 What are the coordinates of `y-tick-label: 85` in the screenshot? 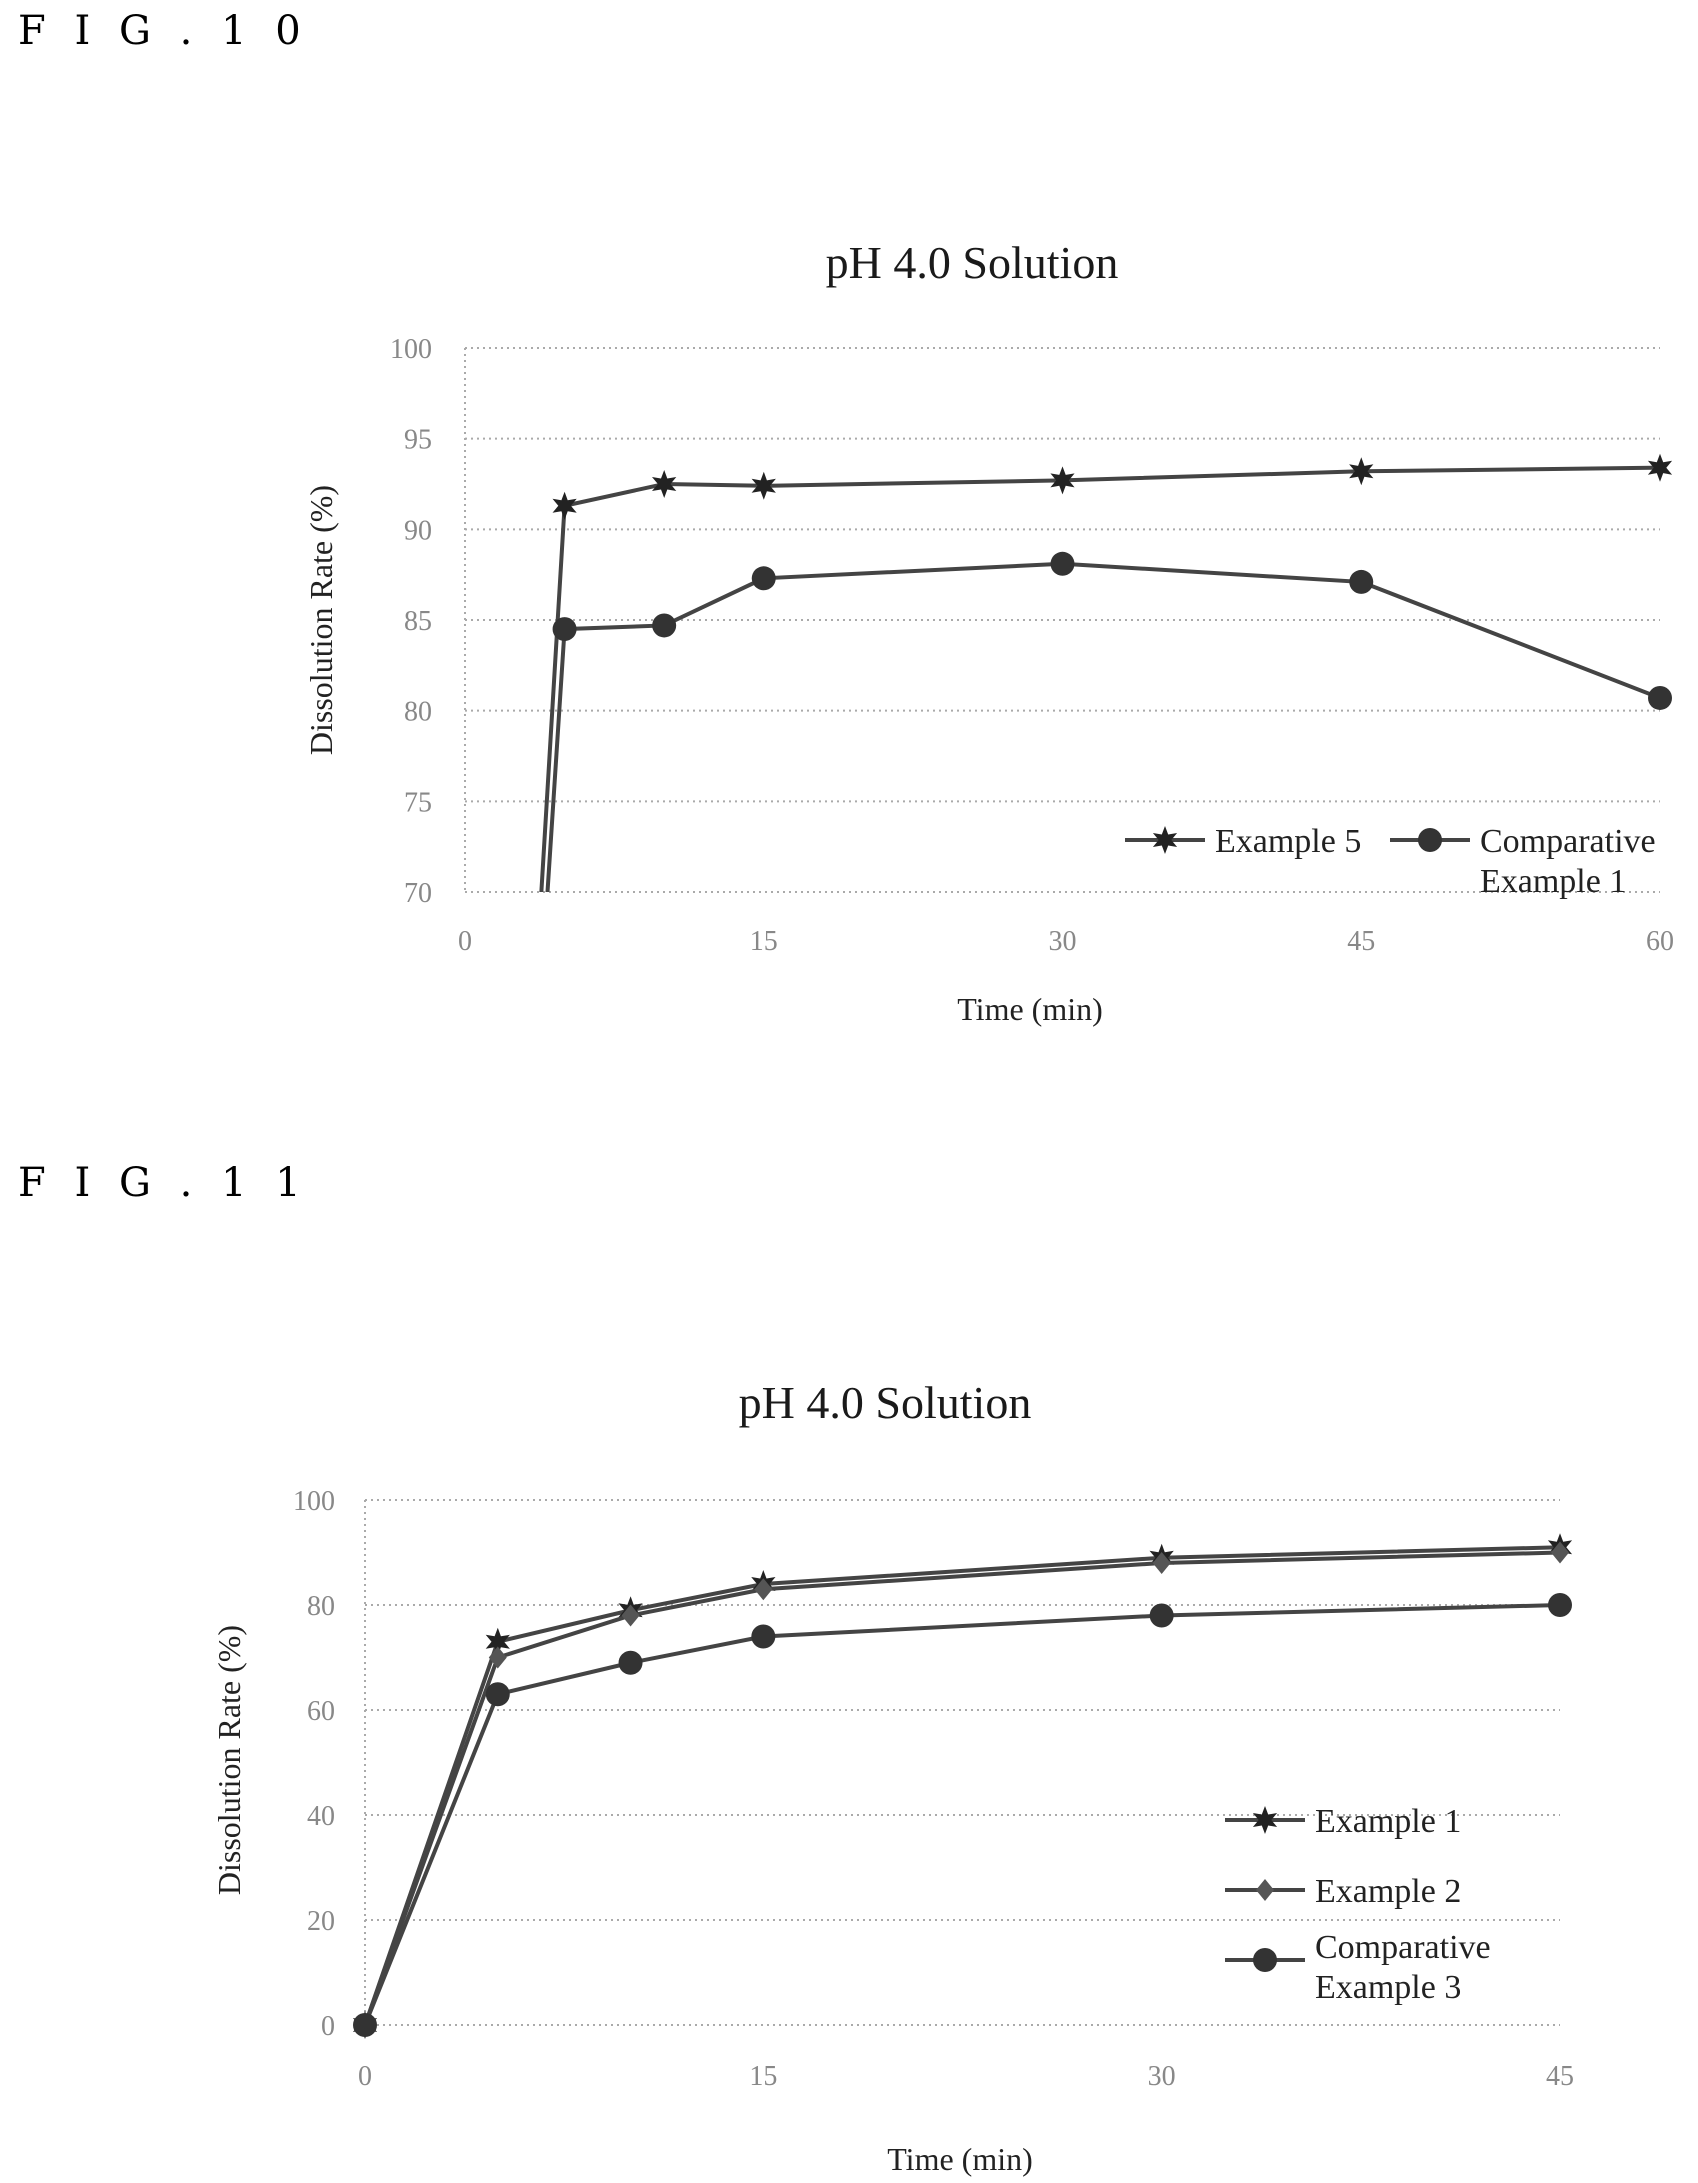 It's located at (418, 621).